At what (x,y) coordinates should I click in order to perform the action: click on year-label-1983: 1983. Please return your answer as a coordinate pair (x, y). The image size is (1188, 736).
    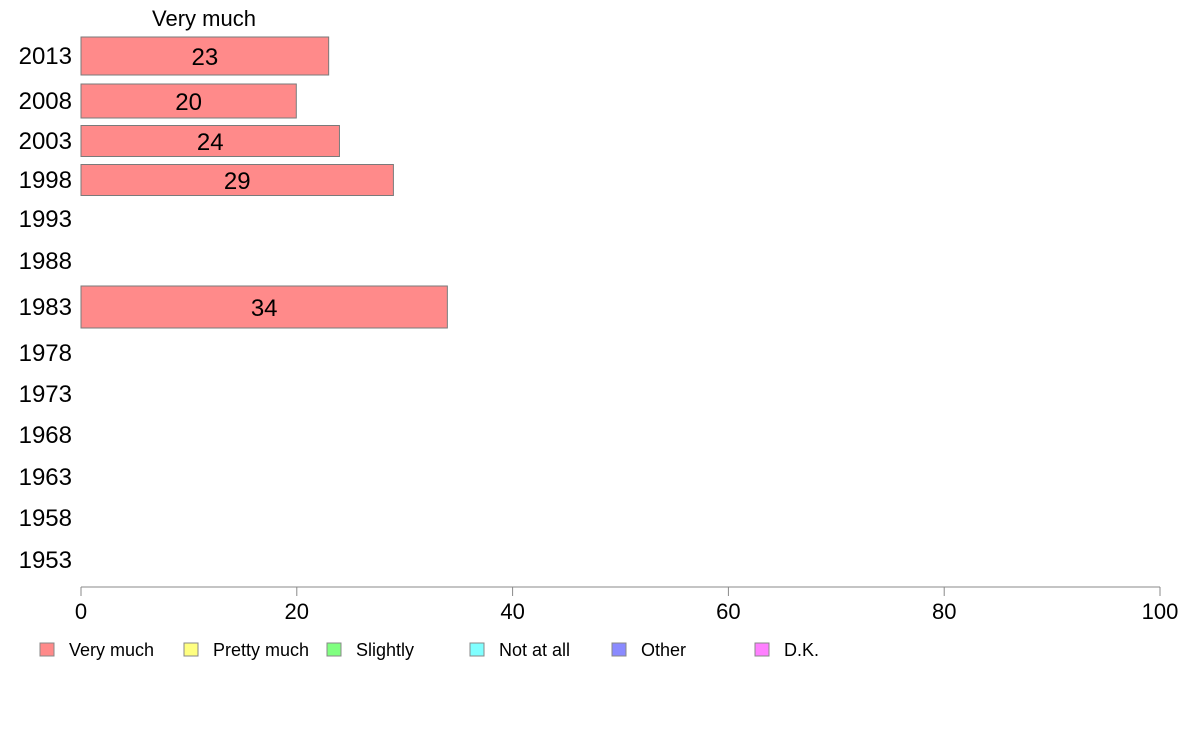
    Looking at the image, I should click on (45, 307).